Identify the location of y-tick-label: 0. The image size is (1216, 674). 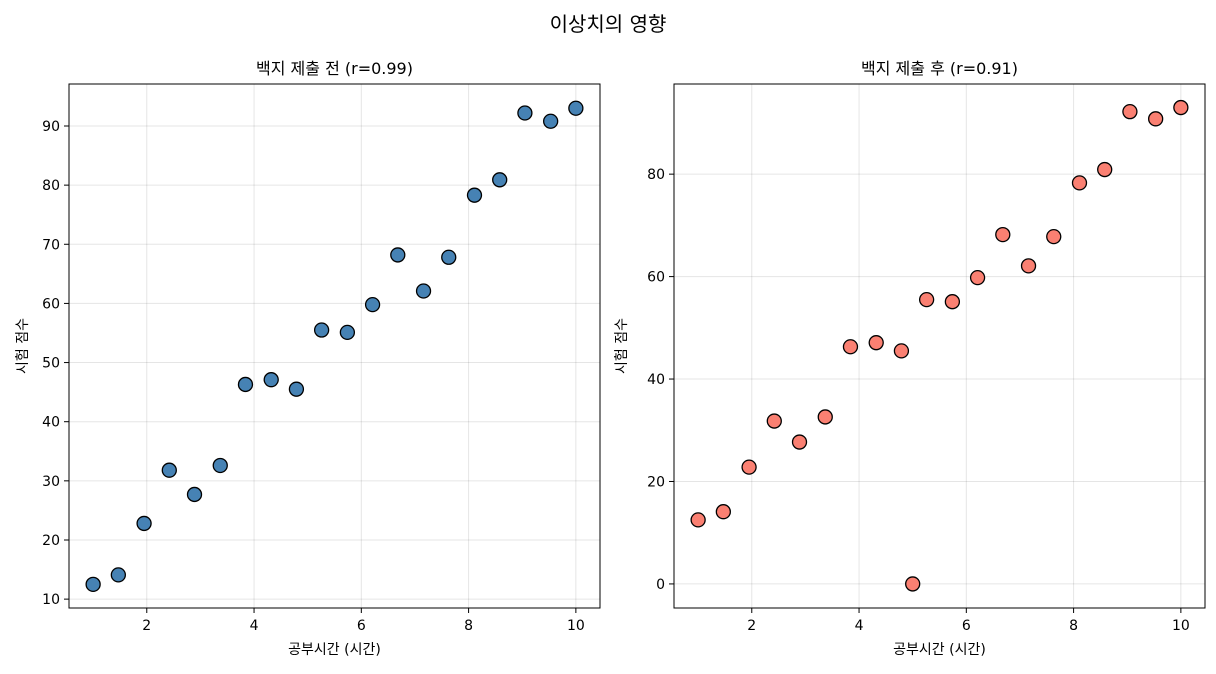
(660, 585).